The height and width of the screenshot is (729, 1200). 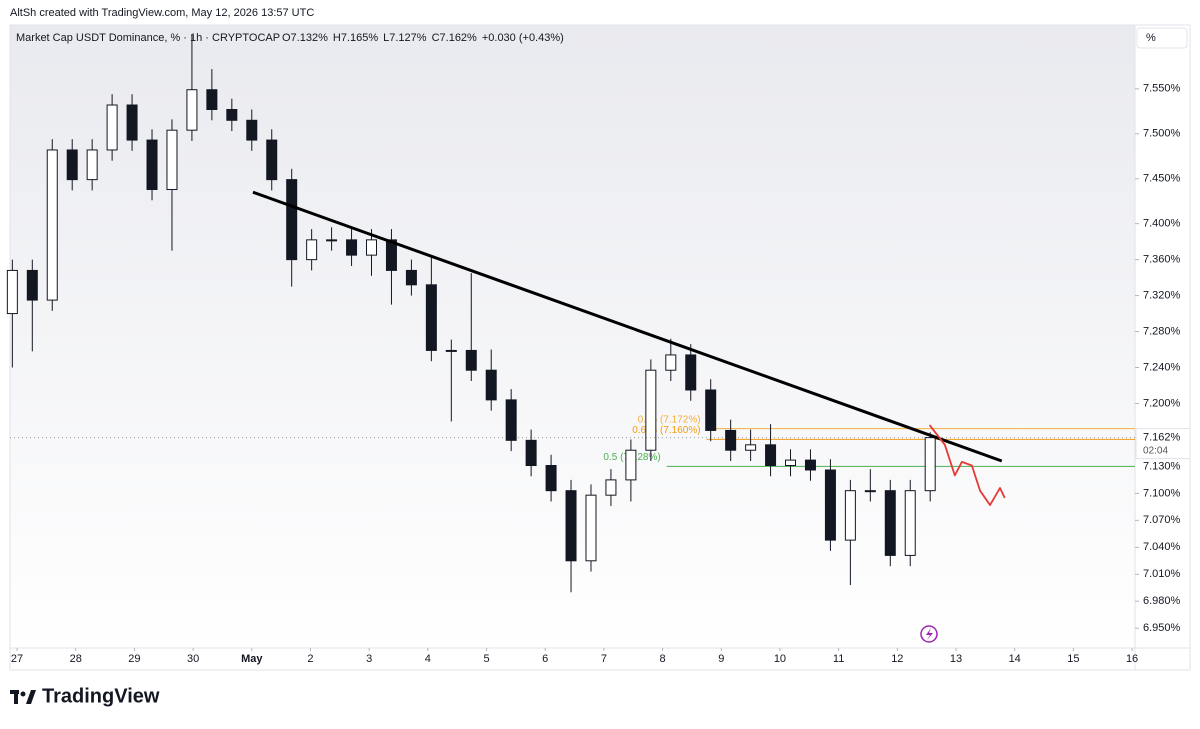 What do you see at coordinates (1162, 493) in the screenshot?
I see `y-tick-label: 7.100%` at bounding box center [1162, 493].